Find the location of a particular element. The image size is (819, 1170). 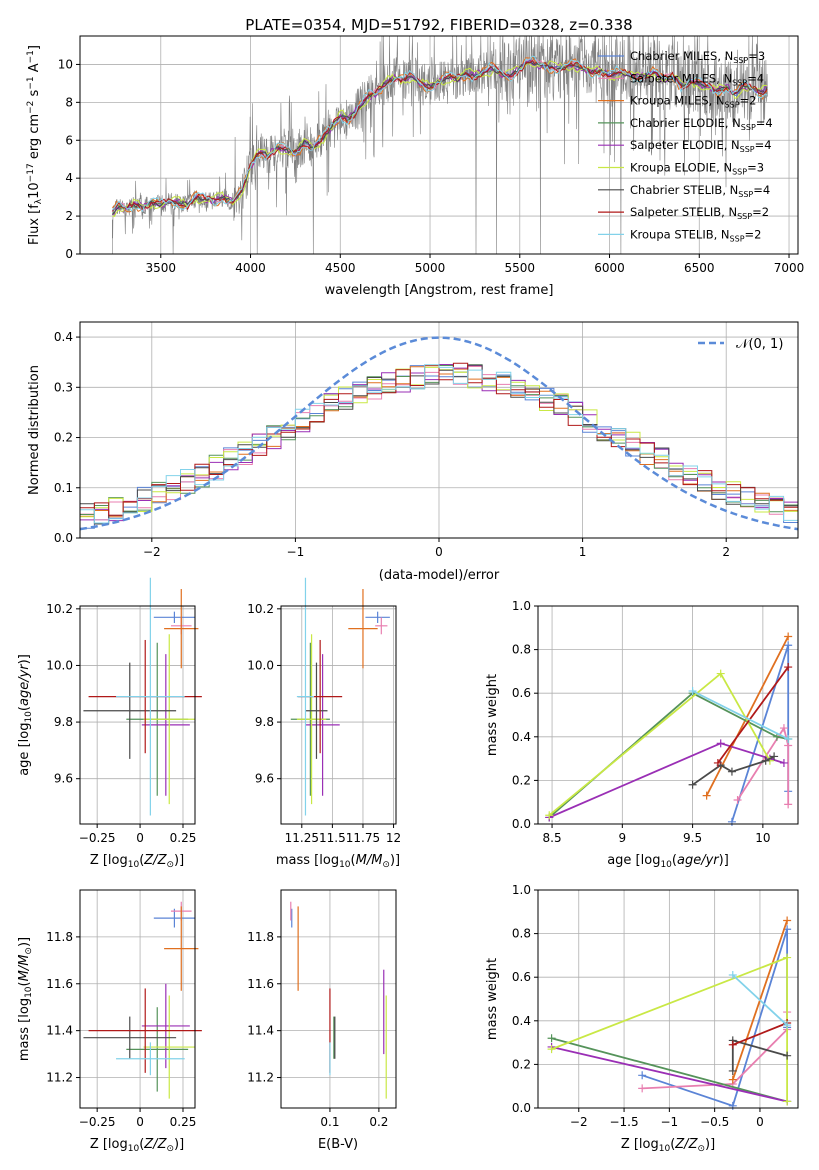

x-tick-label: 2 is located at coordinates (726, 552).